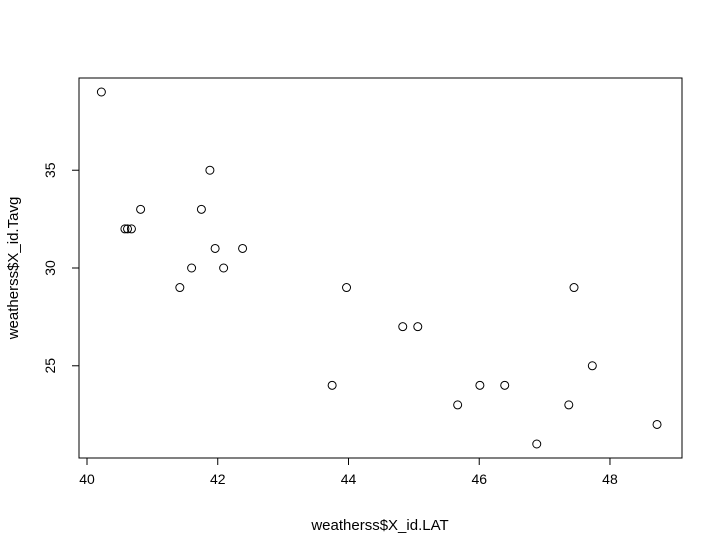 The image size is (723, 556). Describe the element at coordinates (50, 170) in the screenshot. I see `y-tick-label: 35` at that location.